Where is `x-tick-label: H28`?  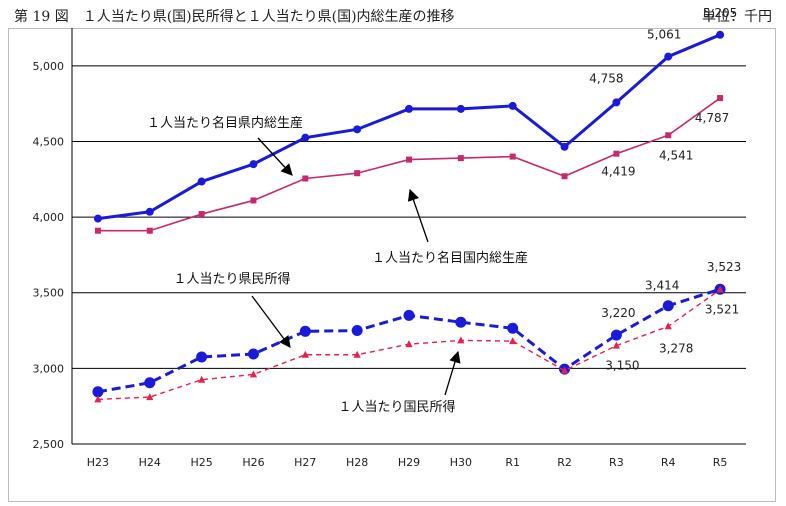 x-tick-label: H28 is located at coordinates (357, 462).